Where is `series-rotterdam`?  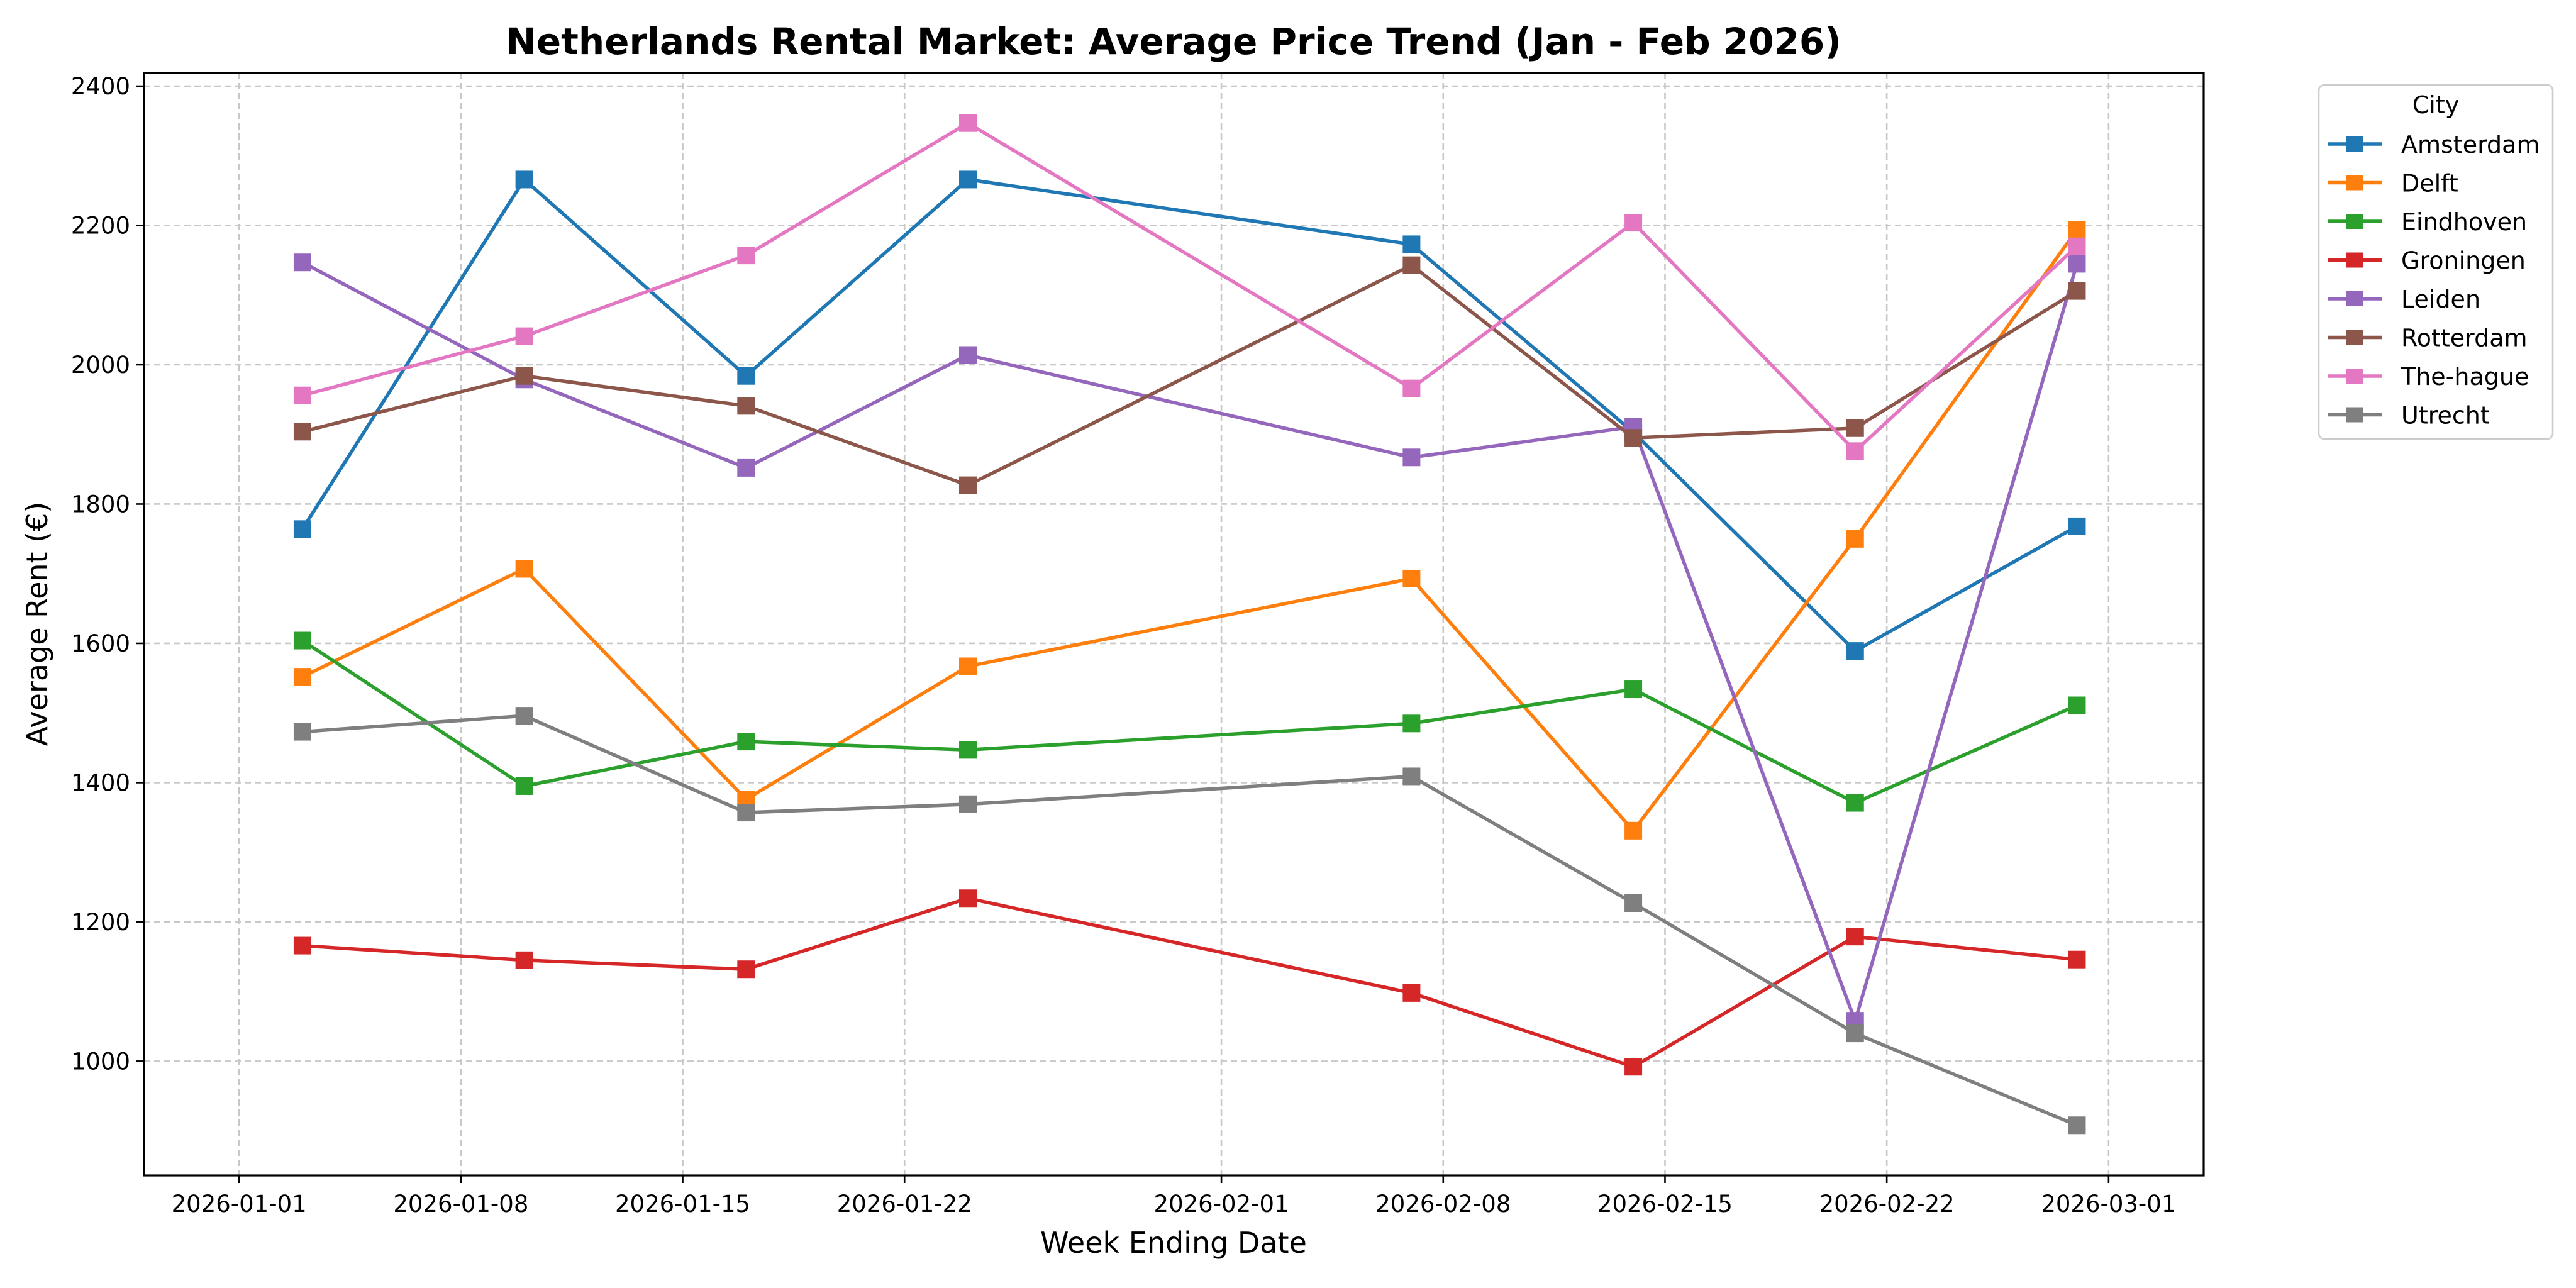 series-rotterdam is located at coordinates (1189, 375).